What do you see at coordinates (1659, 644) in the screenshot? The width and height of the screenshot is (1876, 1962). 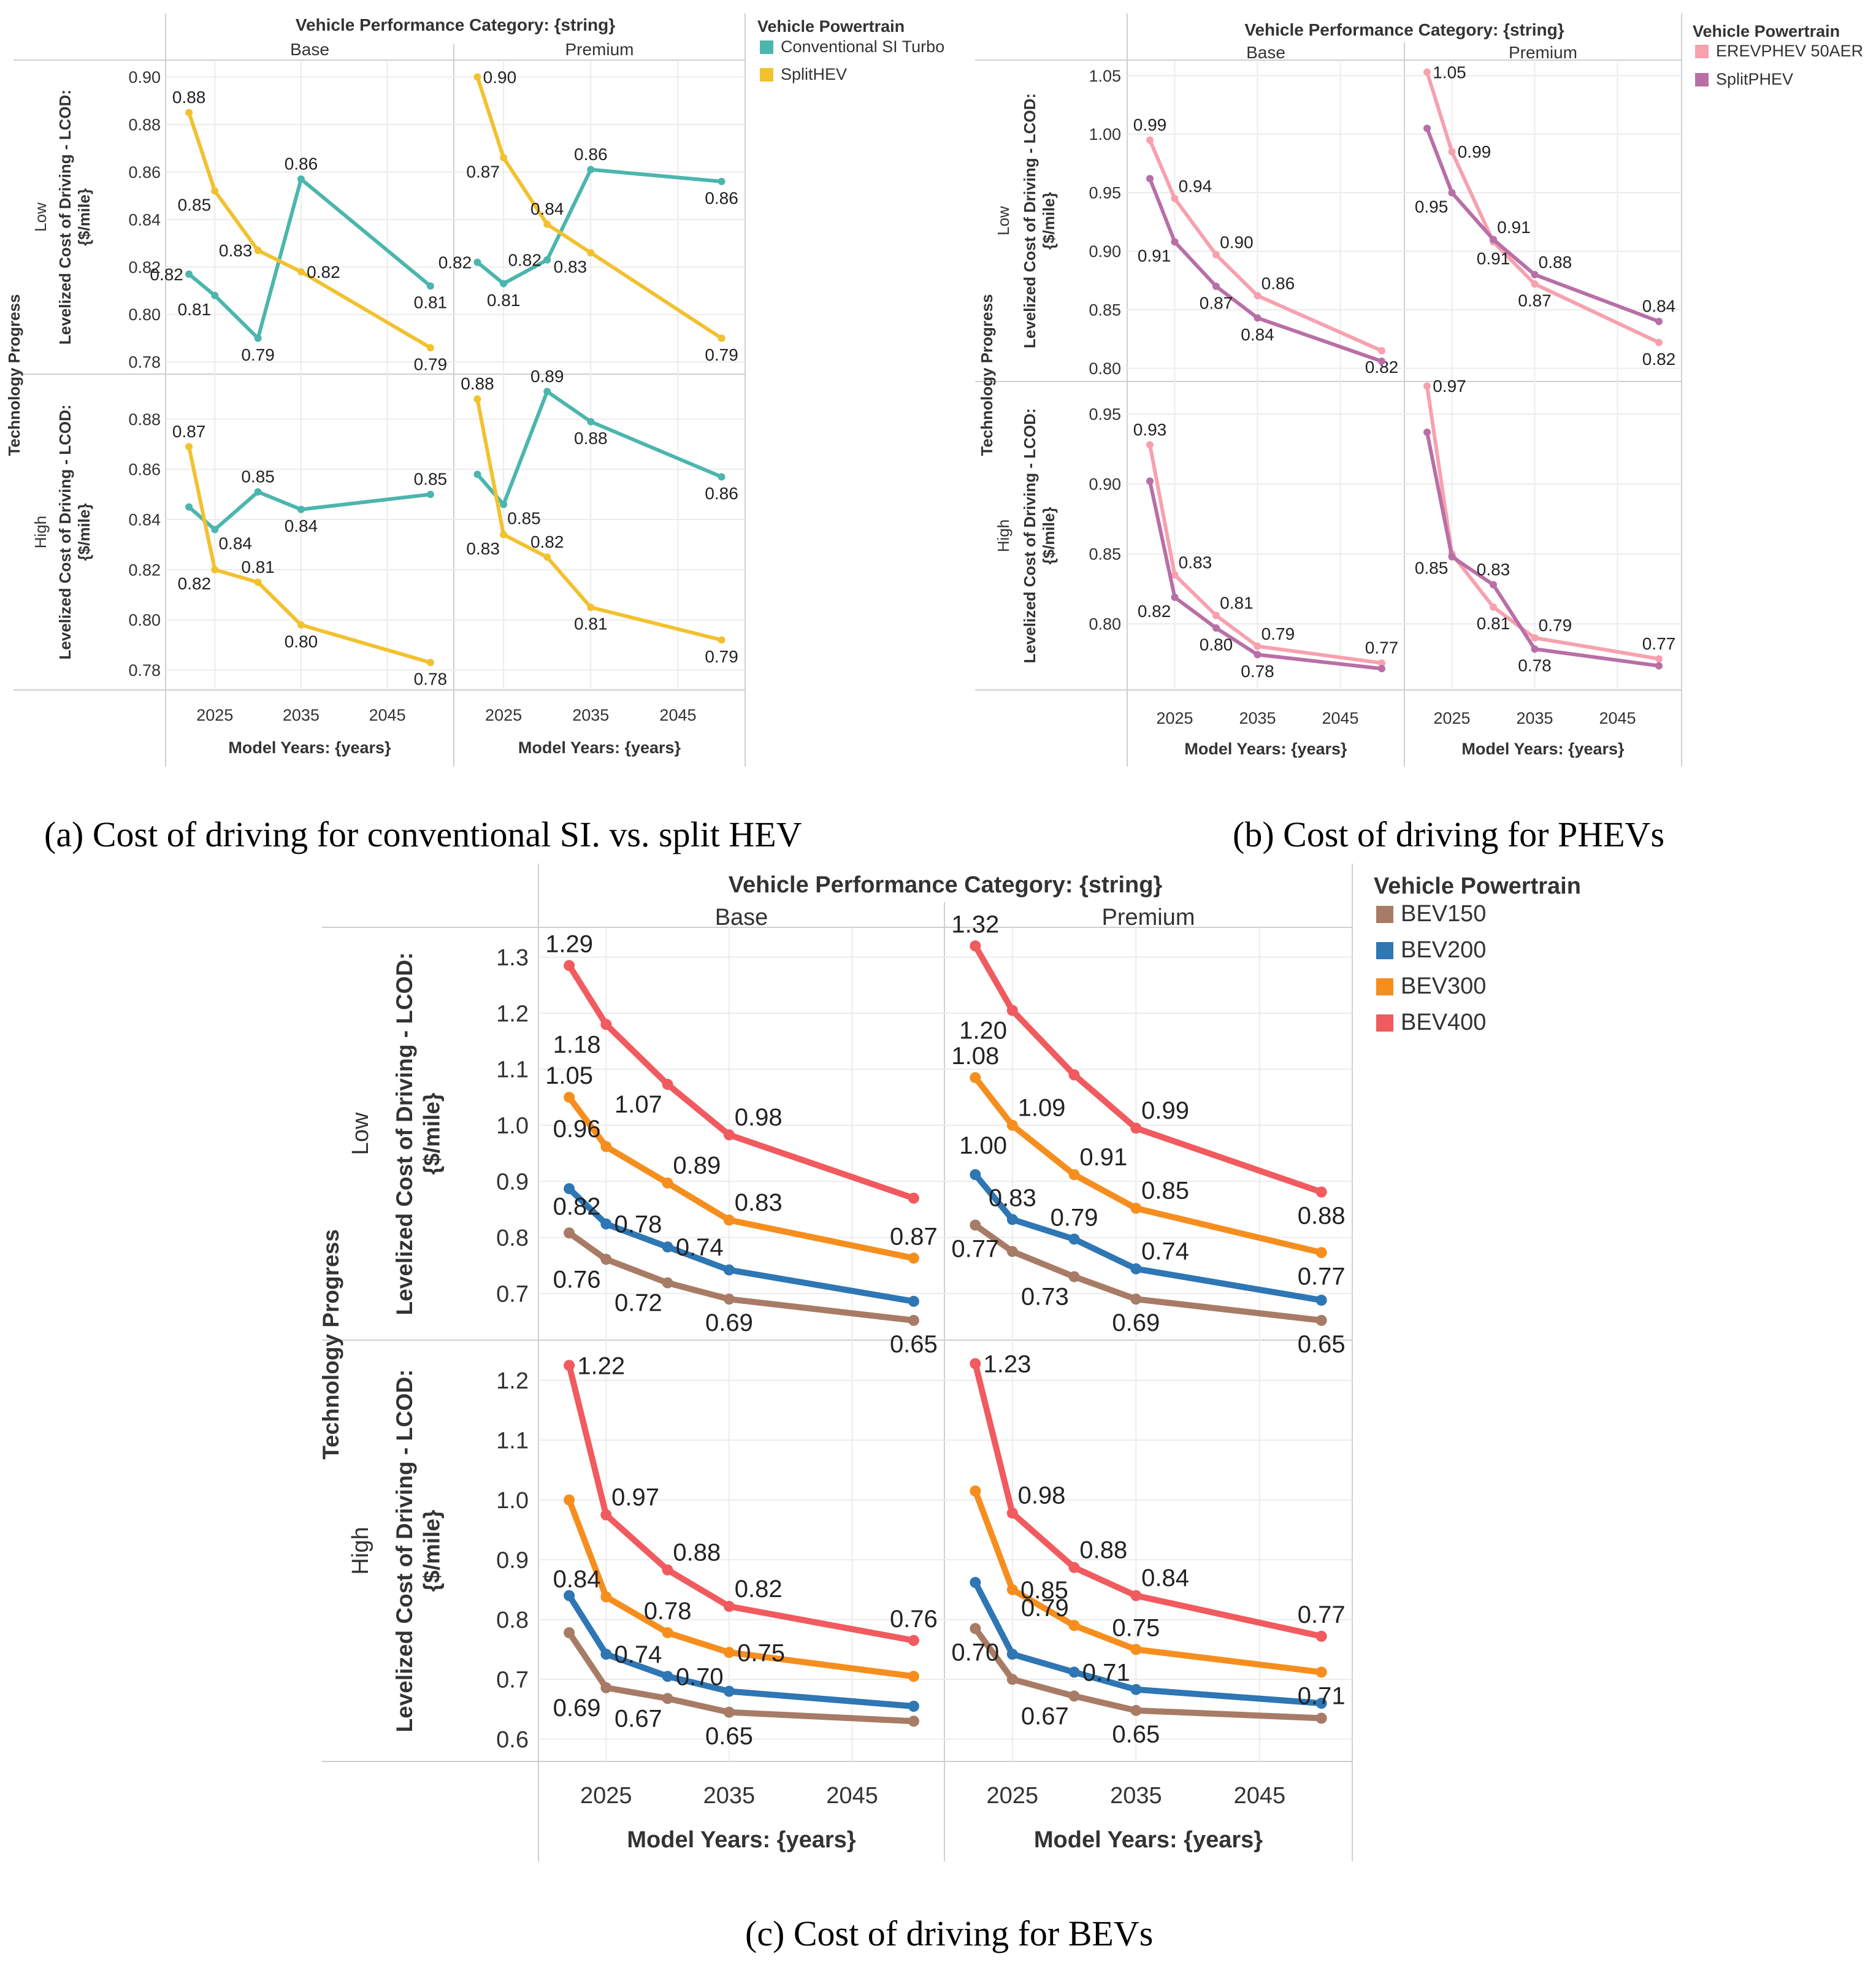 I see `data-label: 0.77` at bounding box center [1659, 644].